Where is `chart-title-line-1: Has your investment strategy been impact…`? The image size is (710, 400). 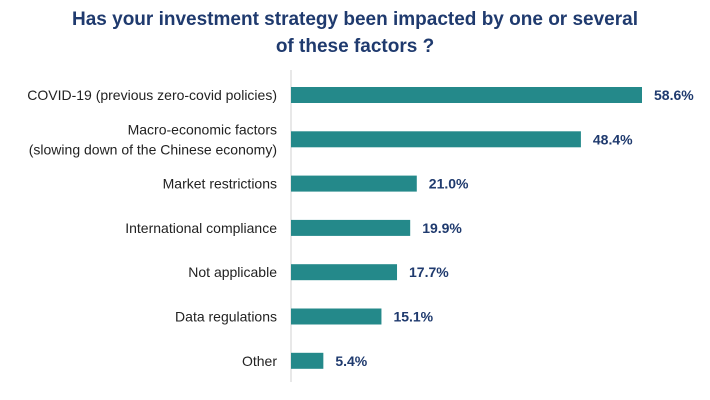
chart-title-line-1: Has your investment strategy been impact… is located at coordinates (355, 19).